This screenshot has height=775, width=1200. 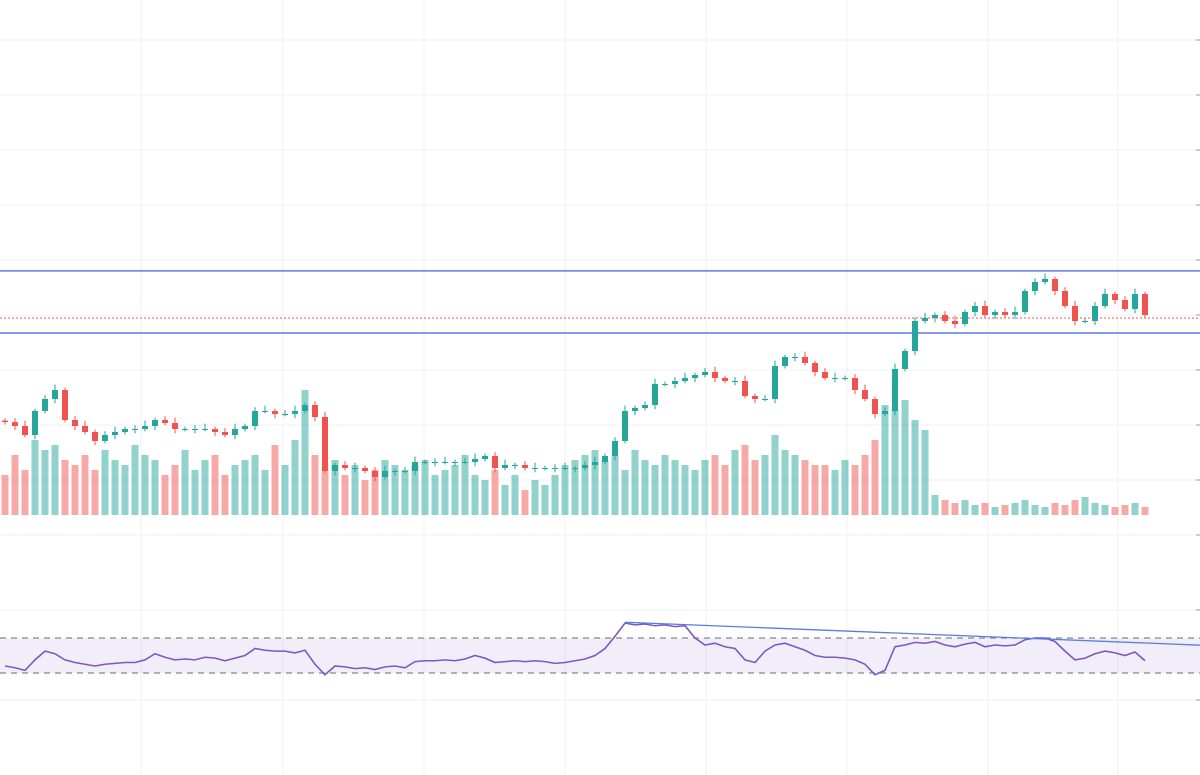 I want to click on rsi-pane, so click(x=600, y=648).